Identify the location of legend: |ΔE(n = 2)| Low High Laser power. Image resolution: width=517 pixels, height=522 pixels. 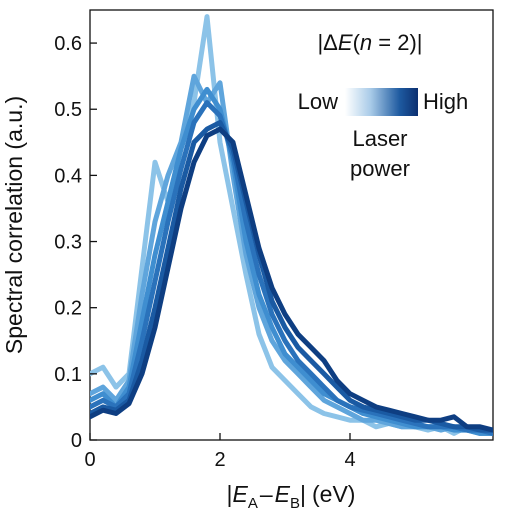
(383, 105).